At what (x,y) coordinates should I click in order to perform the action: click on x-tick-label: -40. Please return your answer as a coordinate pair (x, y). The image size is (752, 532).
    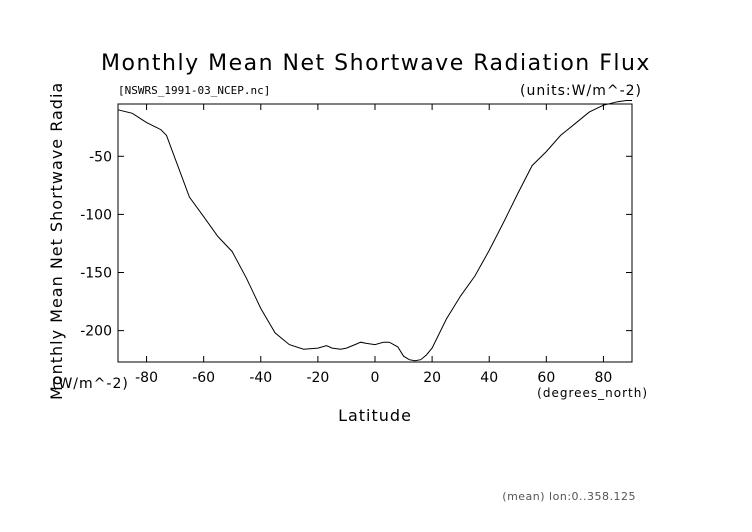
    Looking at the image, I should click on (260, 378).